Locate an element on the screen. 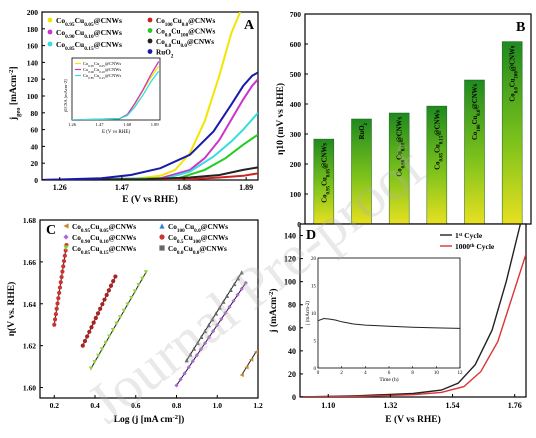  y-tick-label: 20 is located at coordinates (292, 374).